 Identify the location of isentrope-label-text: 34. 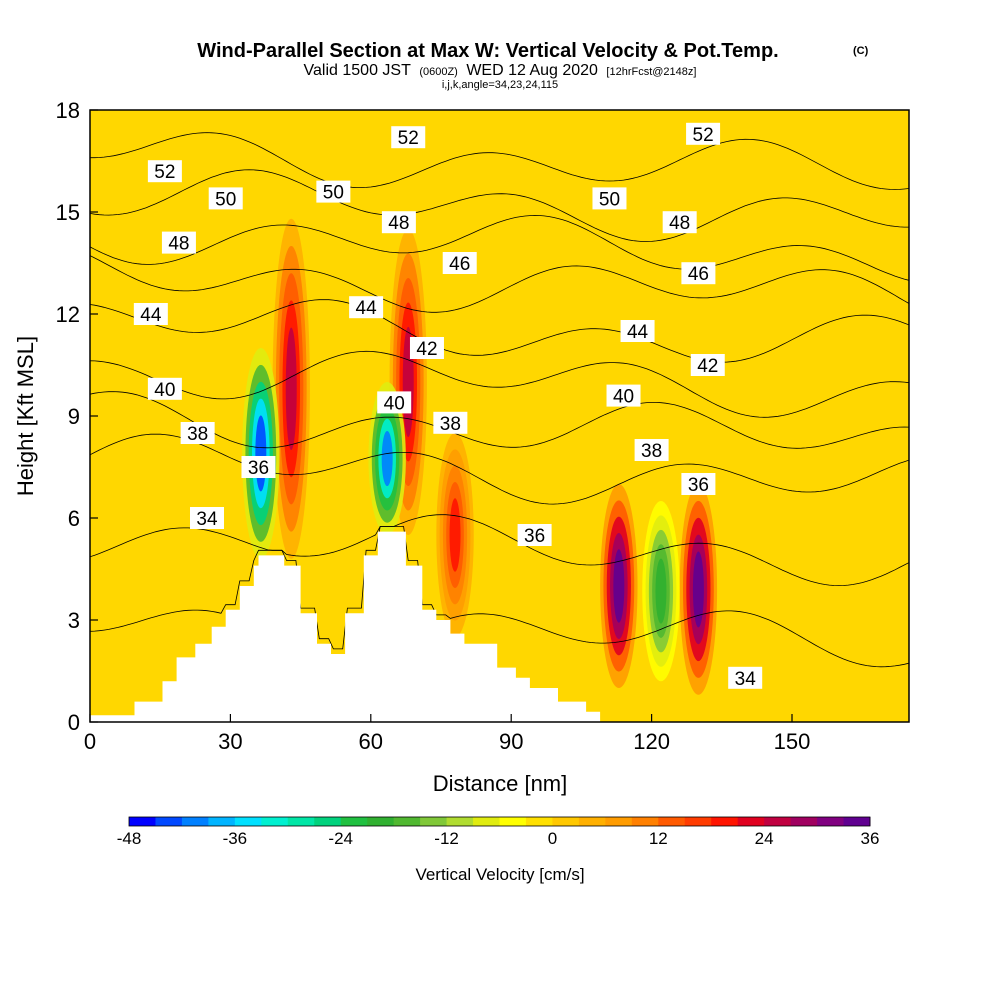
(746, 679).